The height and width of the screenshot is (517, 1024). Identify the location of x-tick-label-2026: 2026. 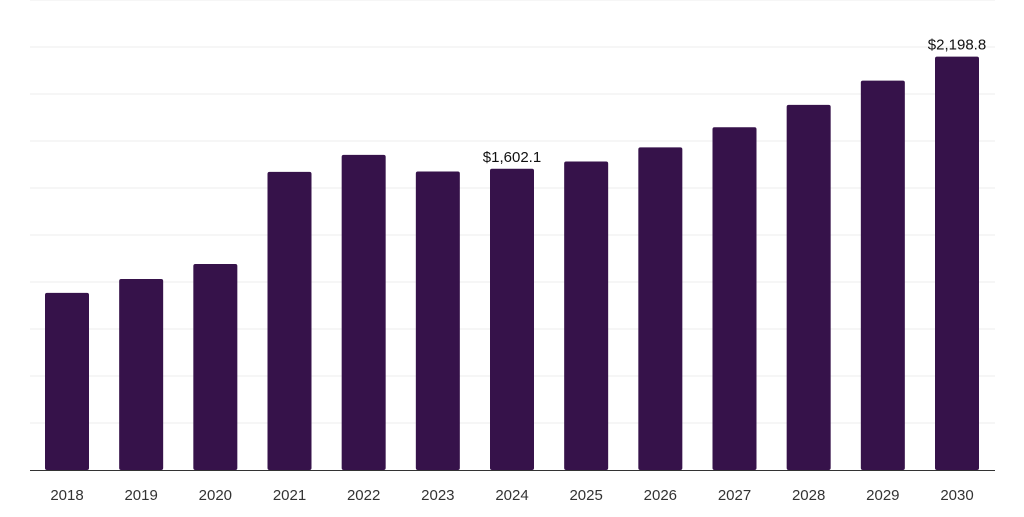
(660, 495).